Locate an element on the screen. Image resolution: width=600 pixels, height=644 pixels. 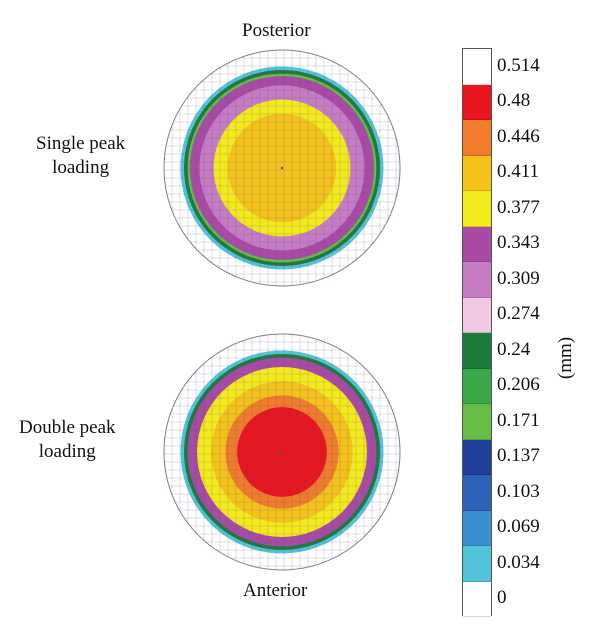
single-peak-label-line2: loading is located at coordinates (81, 167).